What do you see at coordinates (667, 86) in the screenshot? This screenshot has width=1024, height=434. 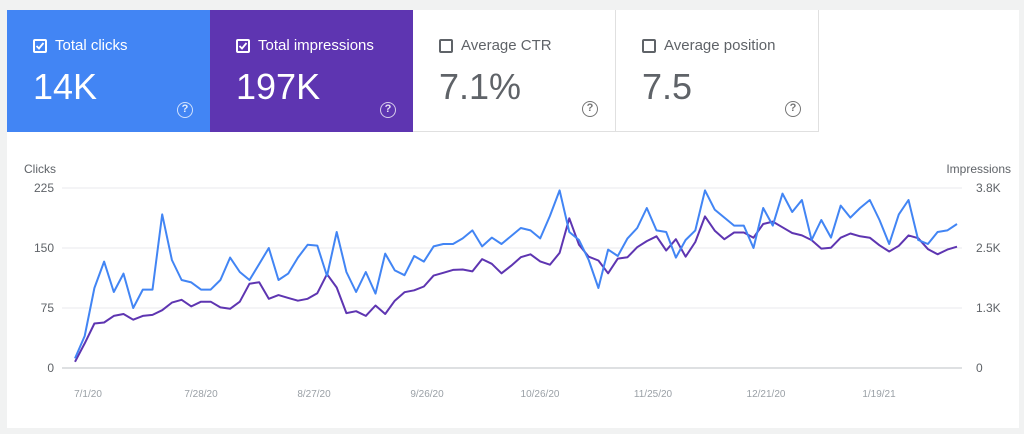 I see `average-position-value: 7.5` at bounding box center [667, 86].